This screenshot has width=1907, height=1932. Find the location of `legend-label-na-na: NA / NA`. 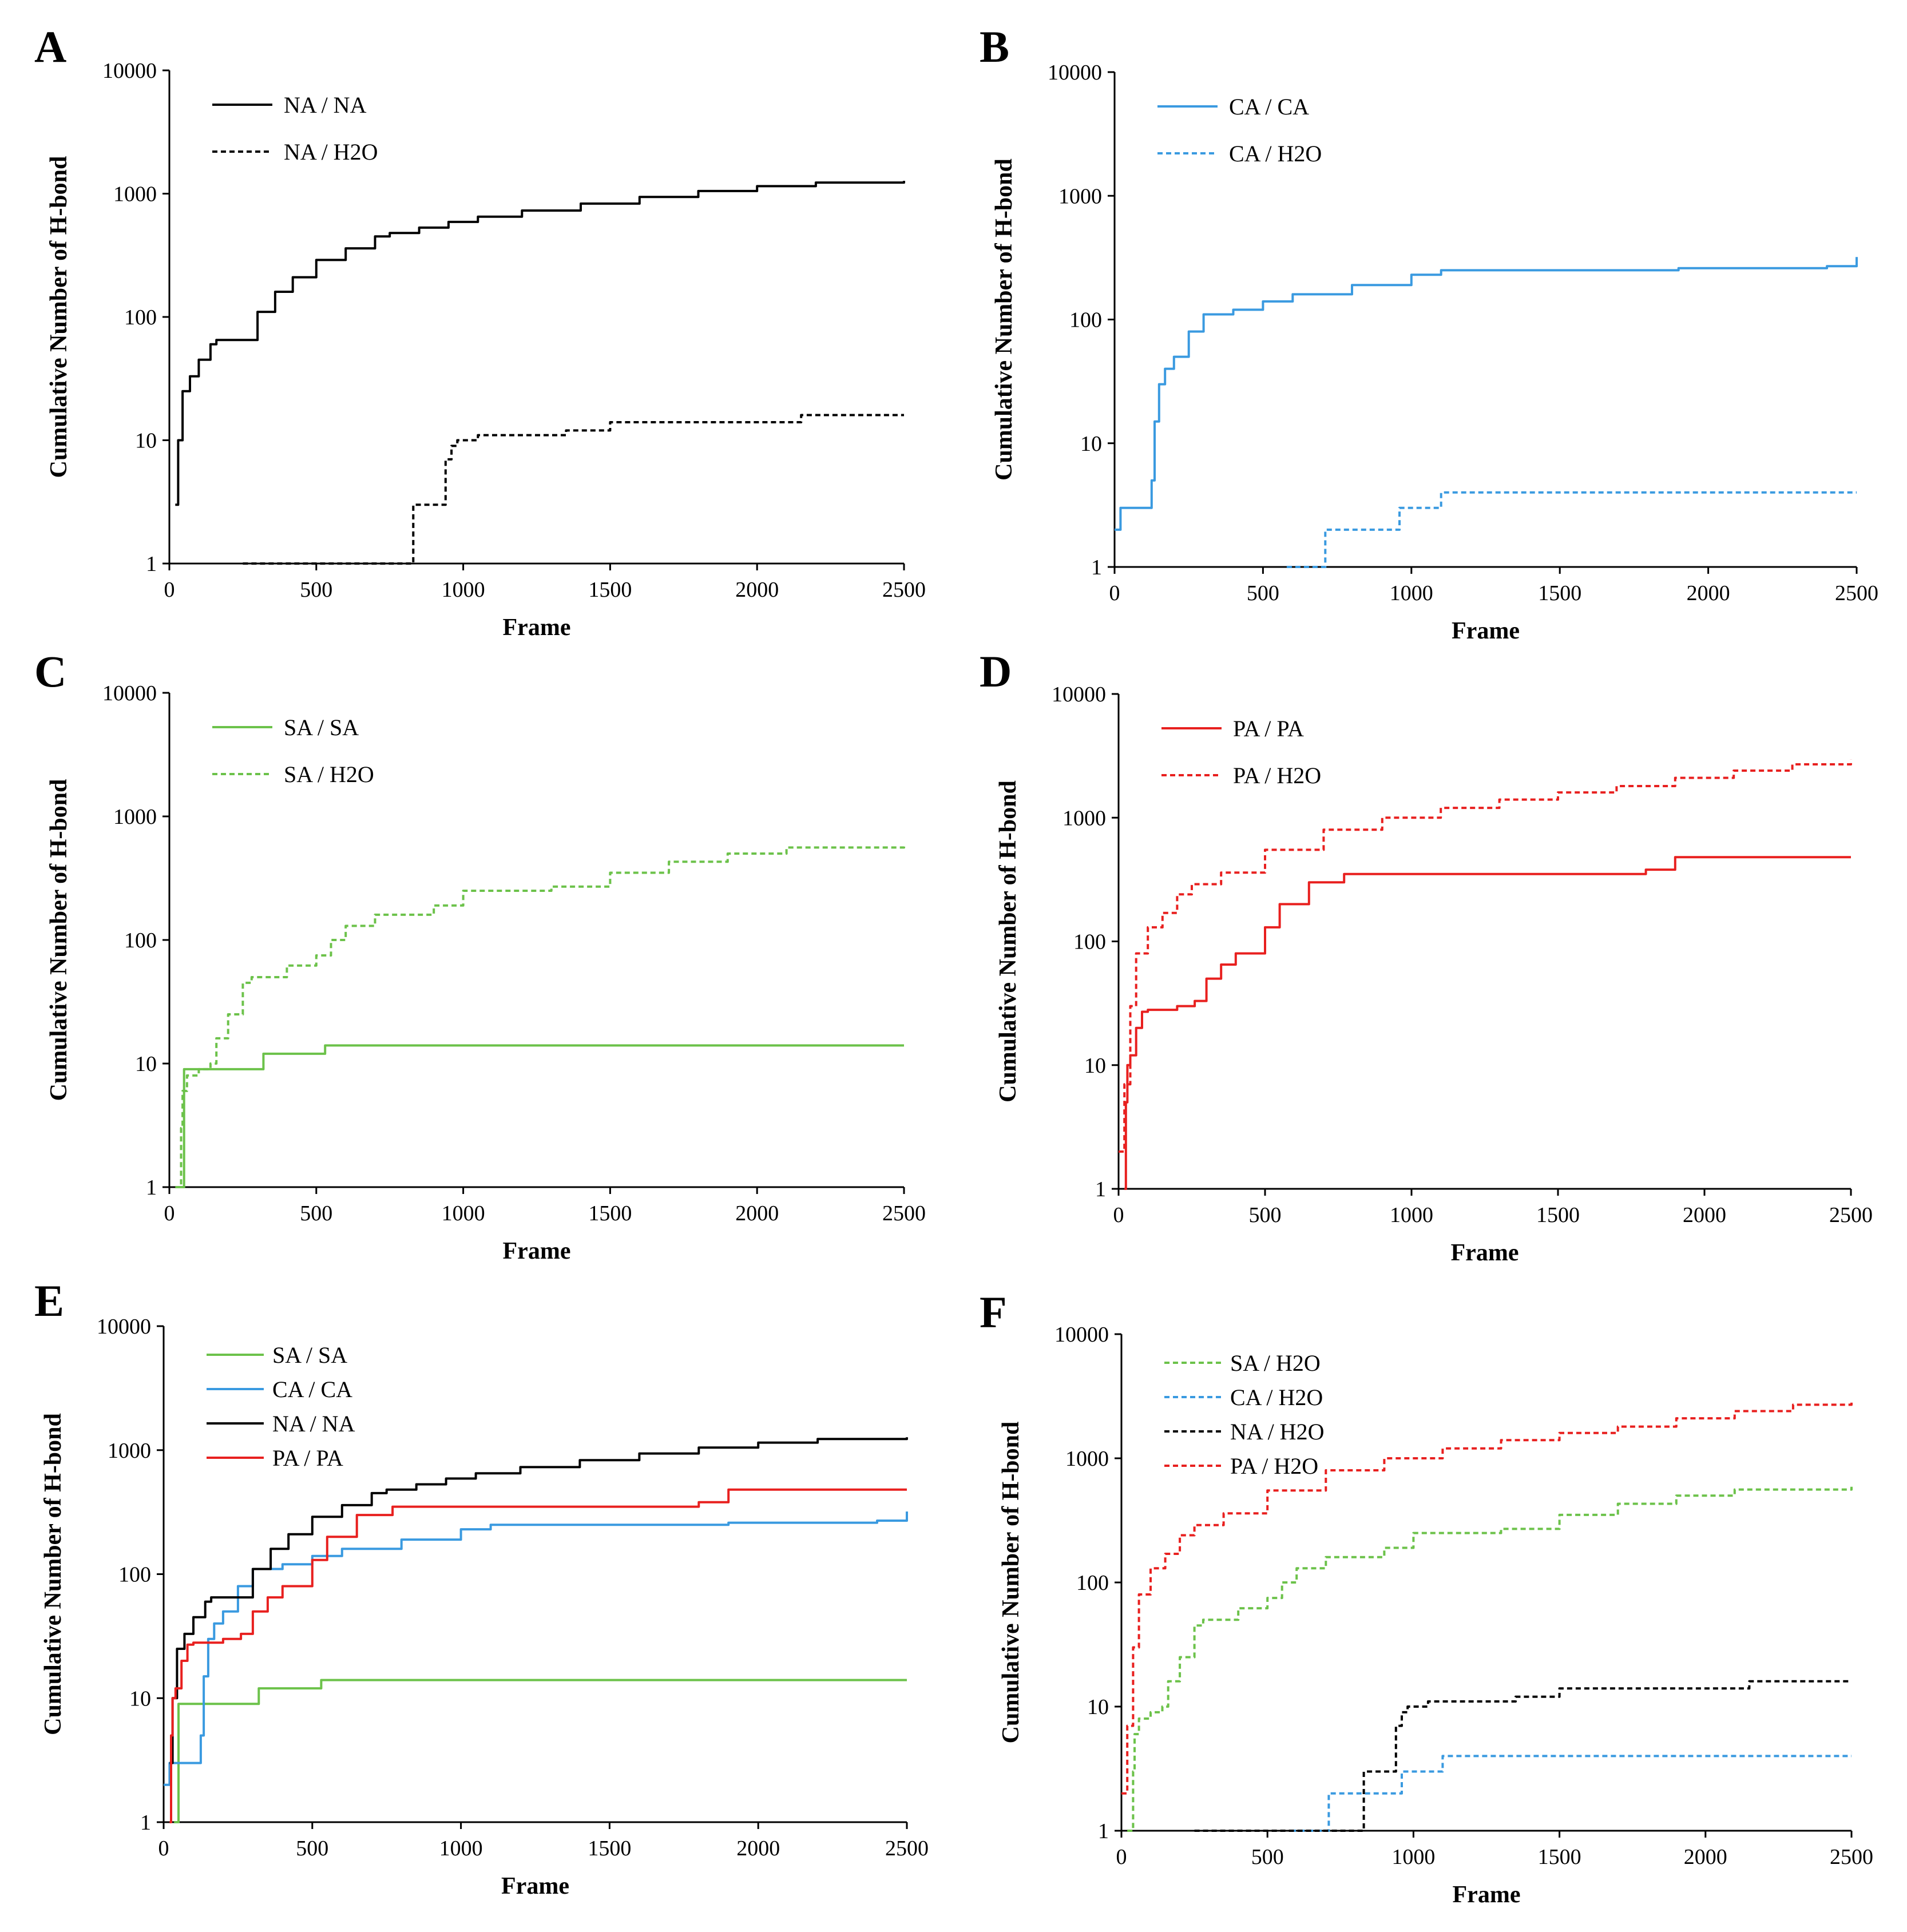

legend-label-na-na: NA / NA is located at coordinates (314, 1424).